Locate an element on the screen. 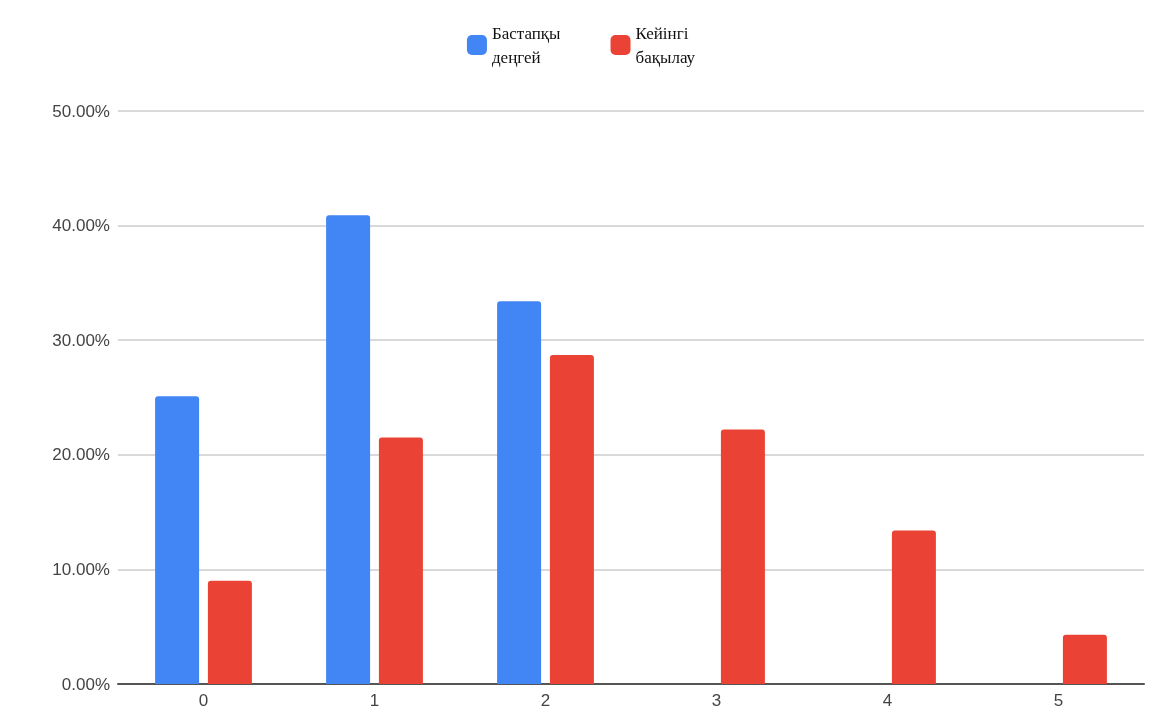 This screenshot has width=1162, height=727. x-tick-label: 1 is located at coordinates (374, 700).